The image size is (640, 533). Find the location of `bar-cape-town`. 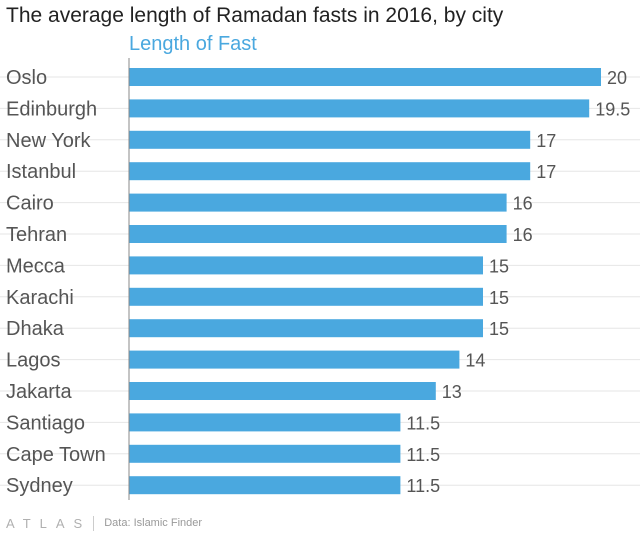

bar-cape-town is located at coordinates (265, 453).